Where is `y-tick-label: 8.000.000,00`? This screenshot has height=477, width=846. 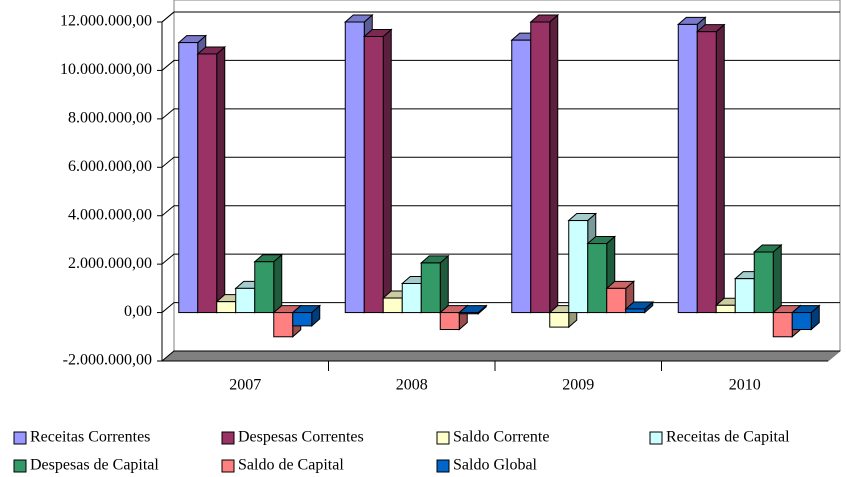 y-tick-label: 8.000.000,00 is located at coordinates (110, 118).